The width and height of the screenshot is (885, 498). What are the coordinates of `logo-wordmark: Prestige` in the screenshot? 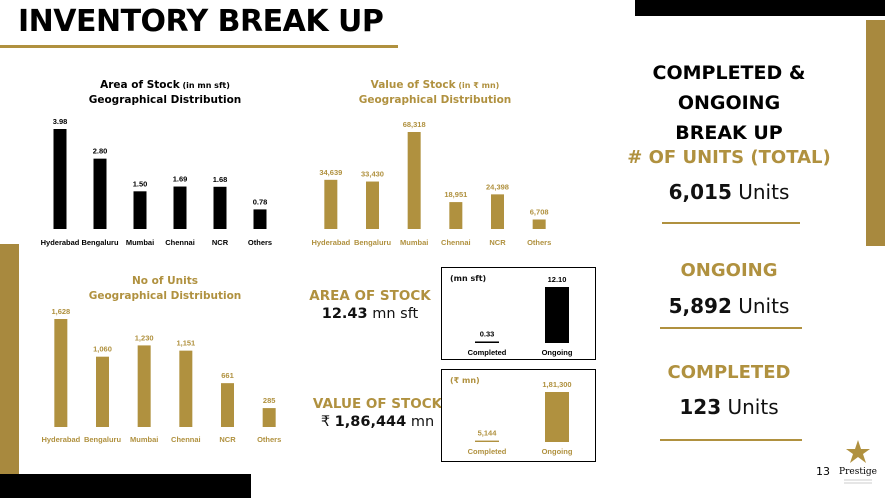 It's located at (858, 472).